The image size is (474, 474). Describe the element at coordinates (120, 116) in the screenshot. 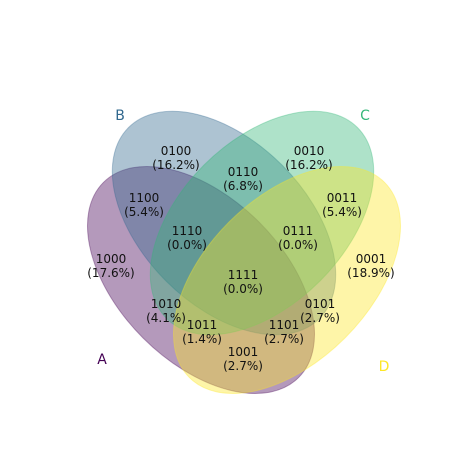

I see `set-label-b: B` at that location.